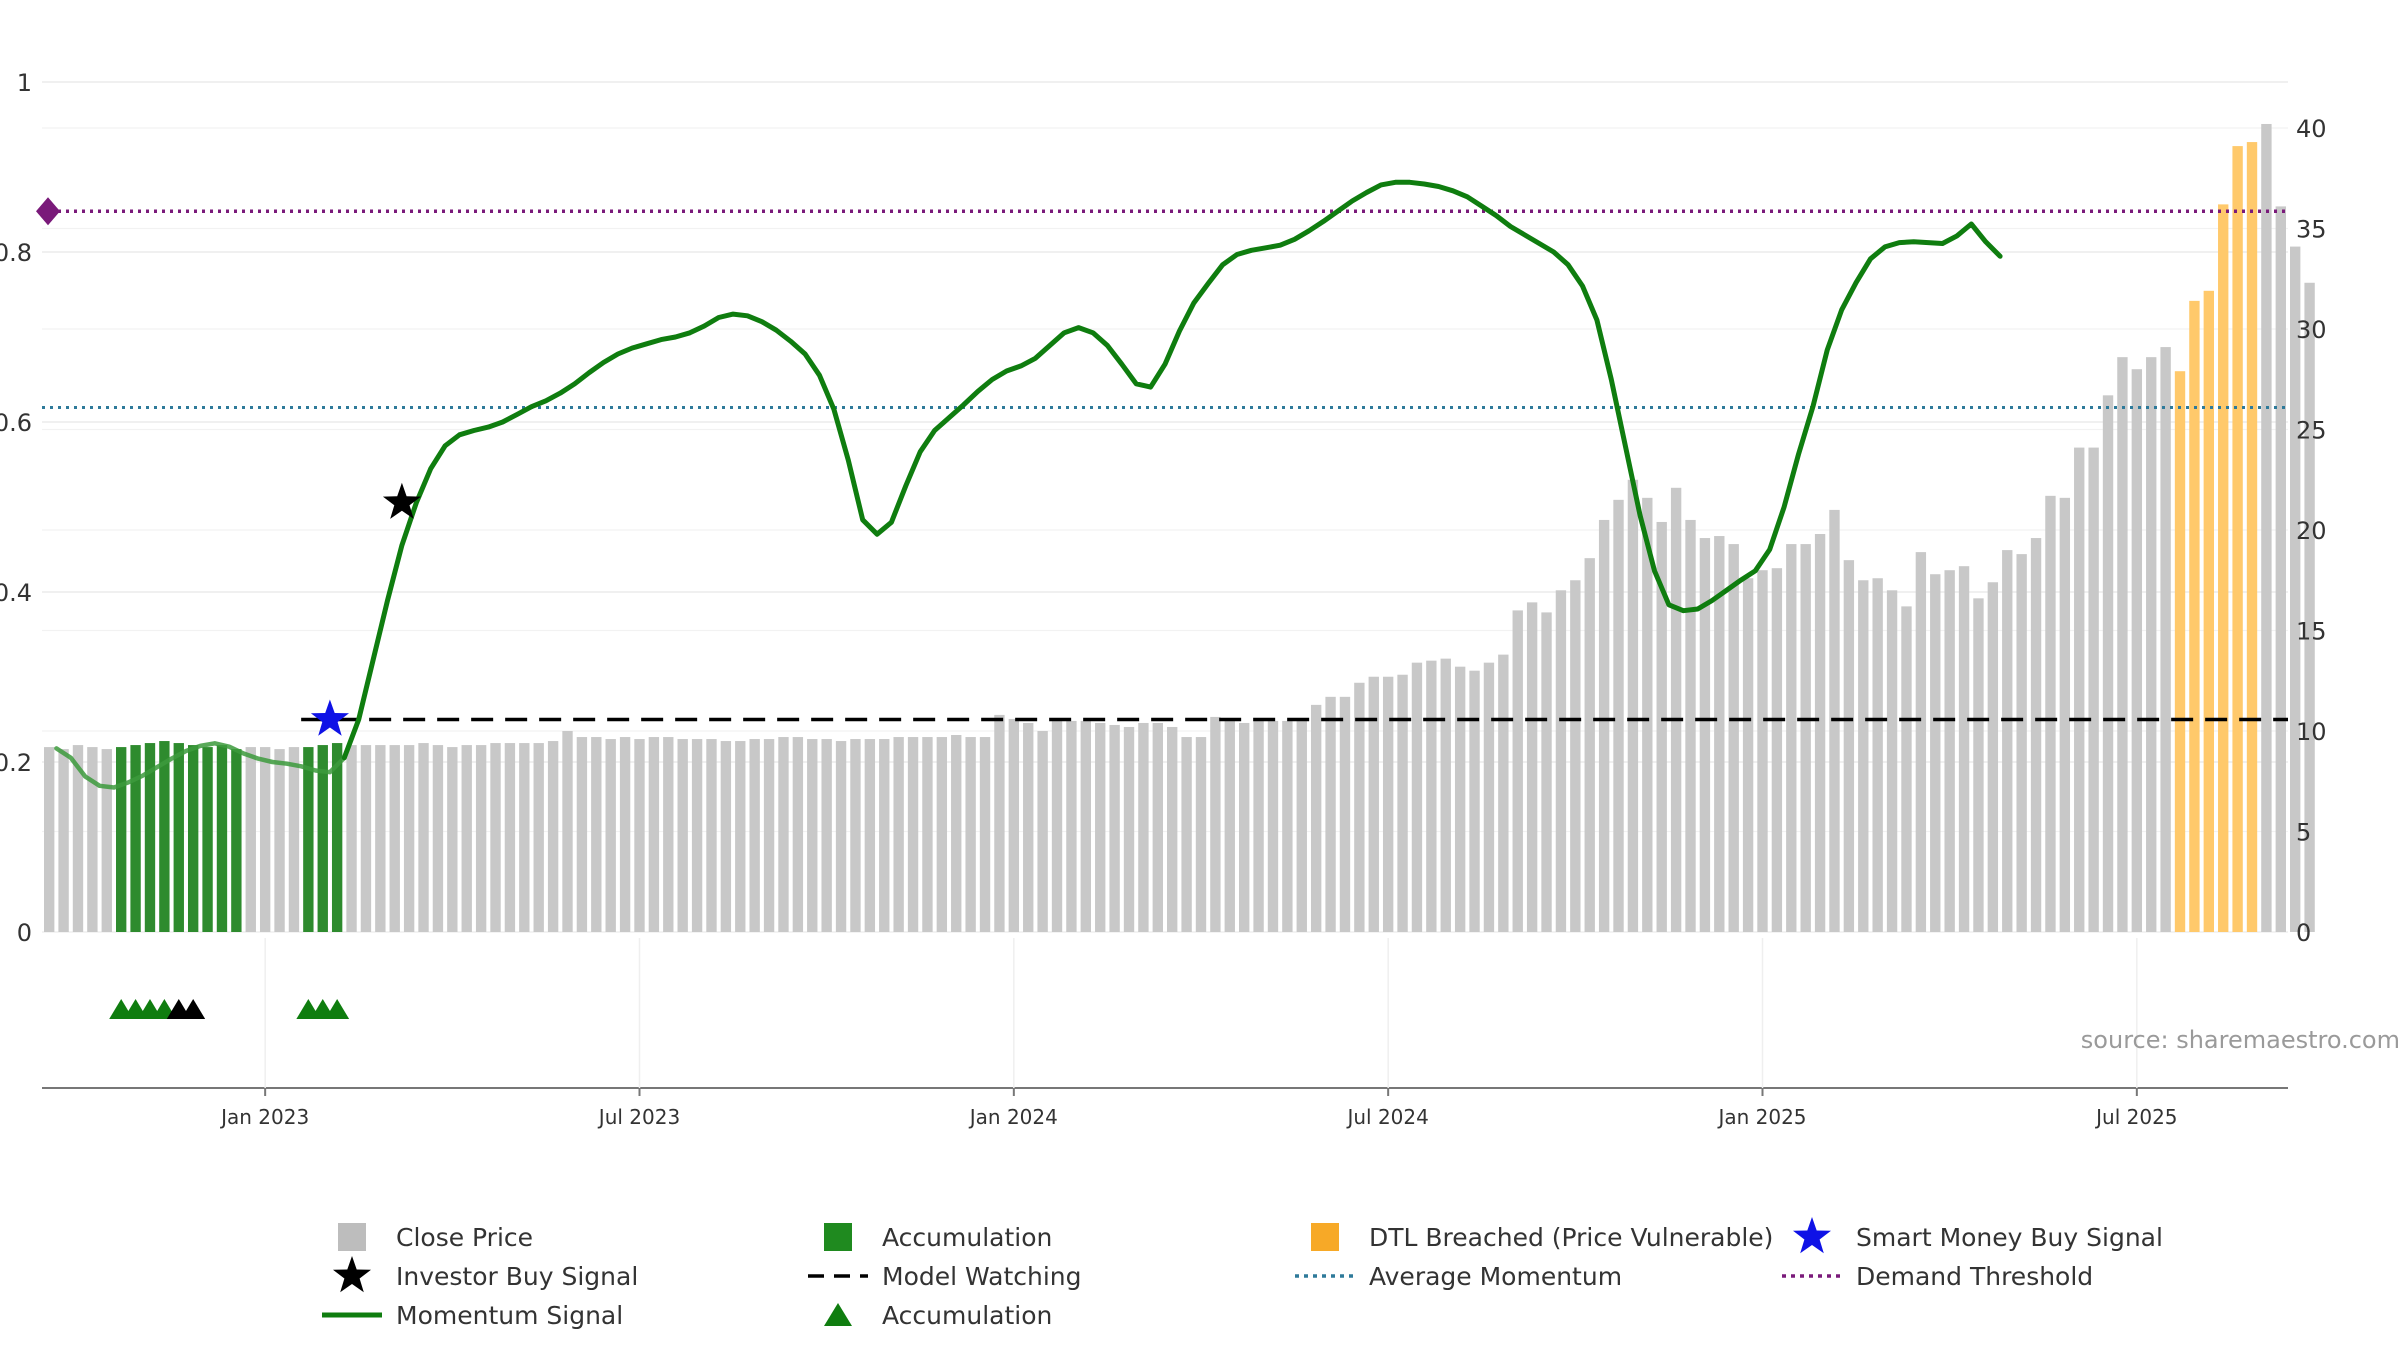 The image size is (2400, 1354). Describe the element at coordinates (2009, 1237) in the screenshot. I see `legend-label: Smart Money Buy Signal` at that location.